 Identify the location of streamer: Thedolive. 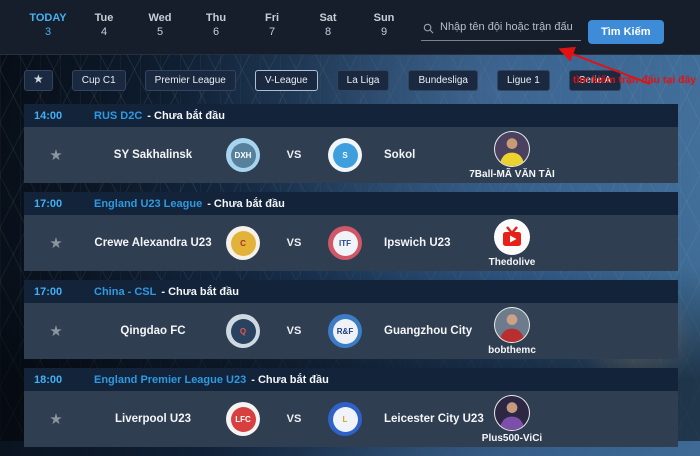
(512, 244).